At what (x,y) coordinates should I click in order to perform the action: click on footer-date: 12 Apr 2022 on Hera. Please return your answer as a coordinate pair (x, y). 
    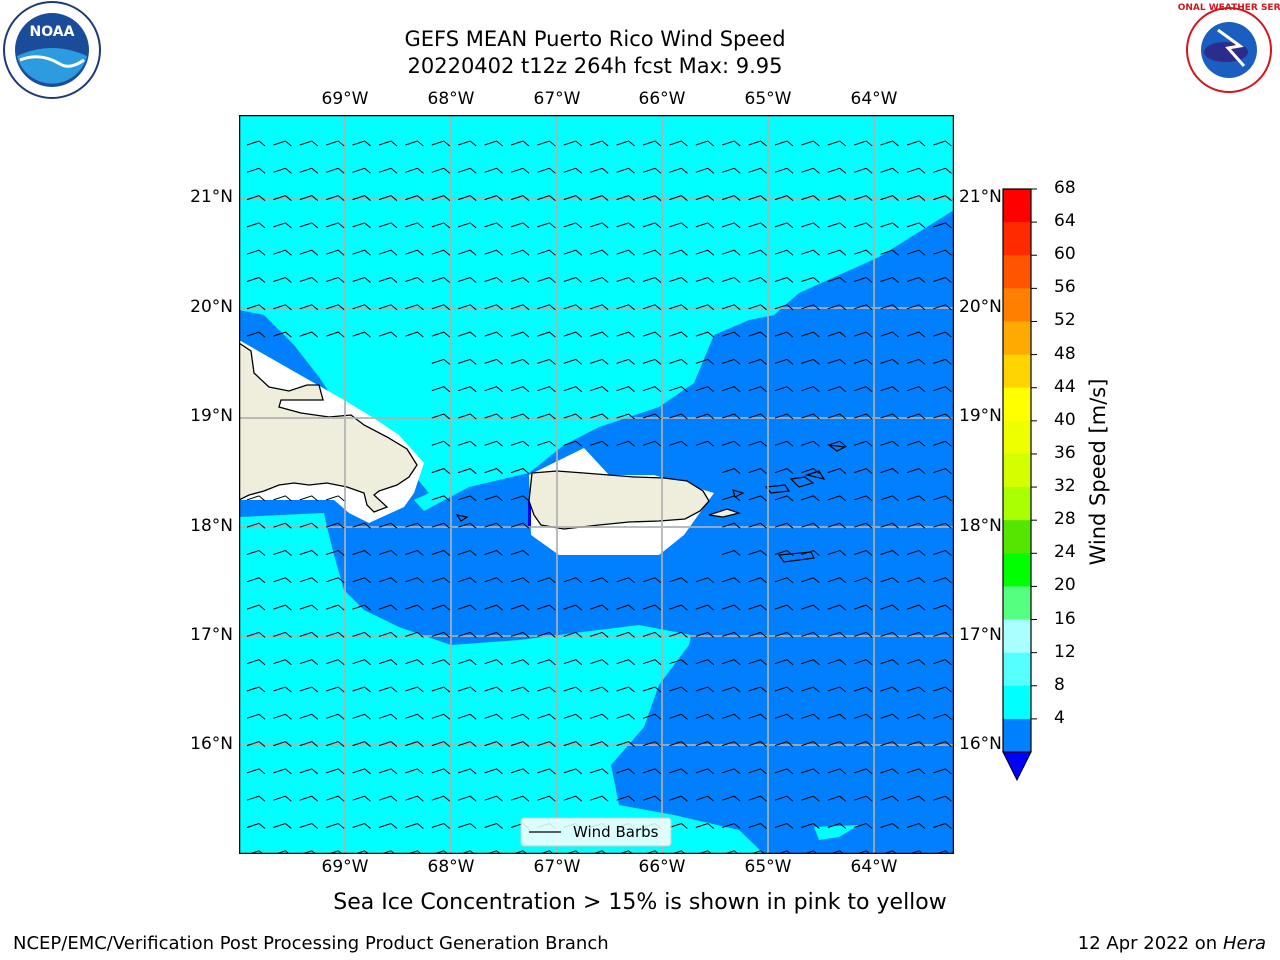
    Looking at the image, I should click on (1172, 943).